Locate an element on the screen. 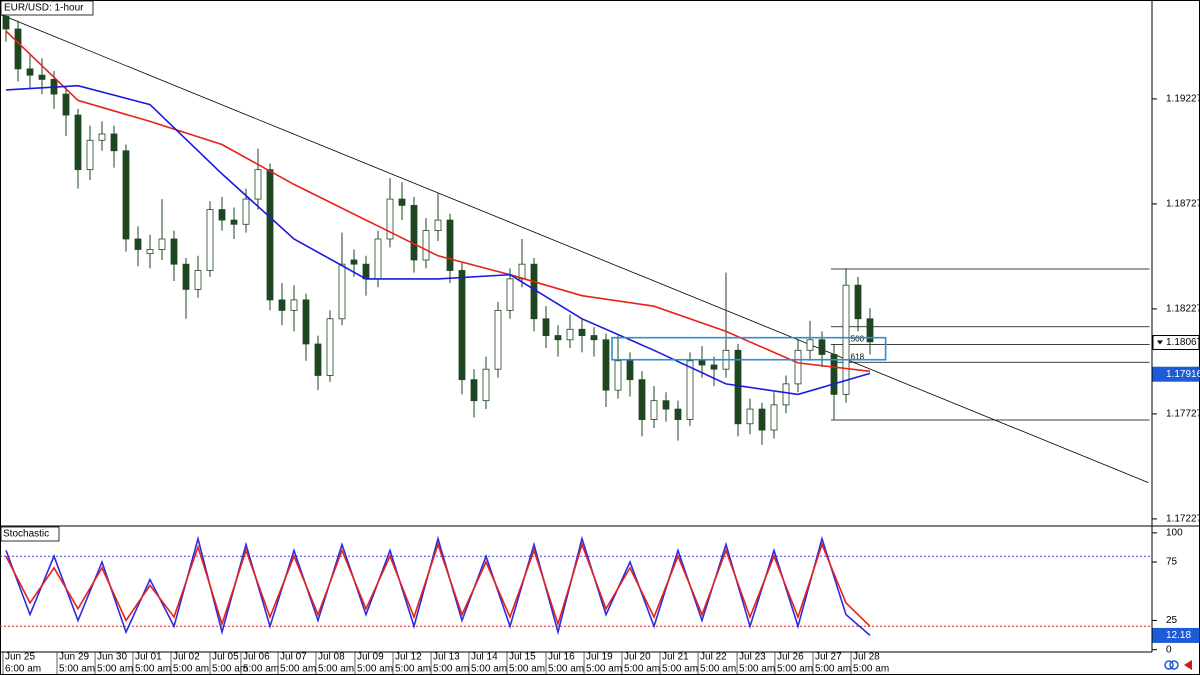 The height and width of the screenshot is (675, 1200). x-tick-label: Jun 29 is located at coordinates (74, 657).